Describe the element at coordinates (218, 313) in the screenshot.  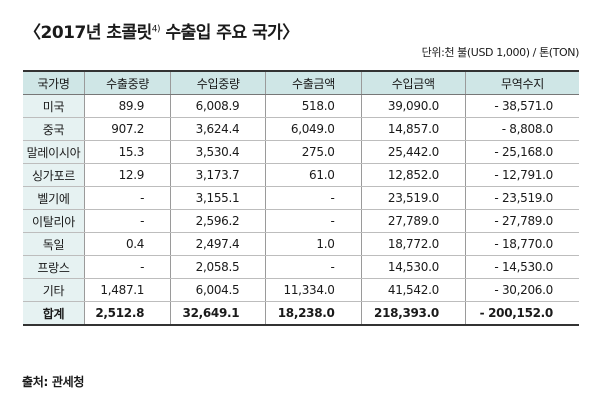
I see `total-import-weight-cell: 32,649.1` at that location.